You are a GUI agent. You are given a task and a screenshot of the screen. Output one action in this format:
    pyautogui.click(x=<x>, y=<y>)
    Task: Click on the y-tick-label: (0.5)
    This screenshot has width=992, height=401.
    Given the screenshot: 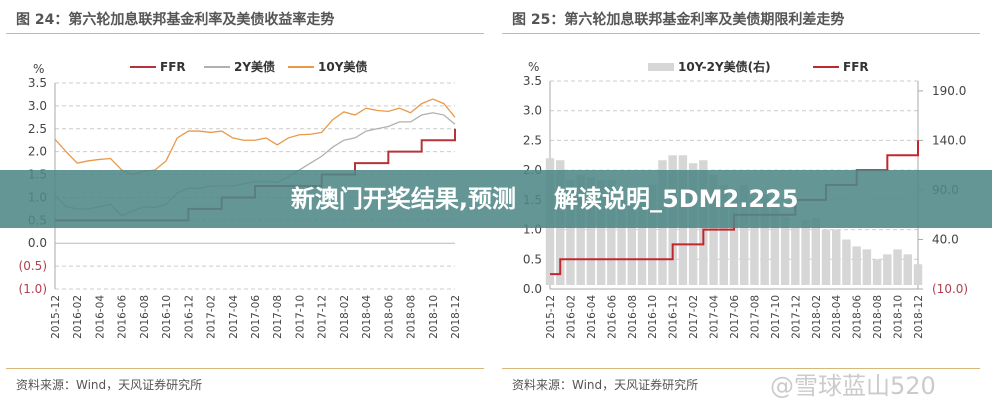 What is the action you would take?
    pyautogui.click(x=33, y=266)
    